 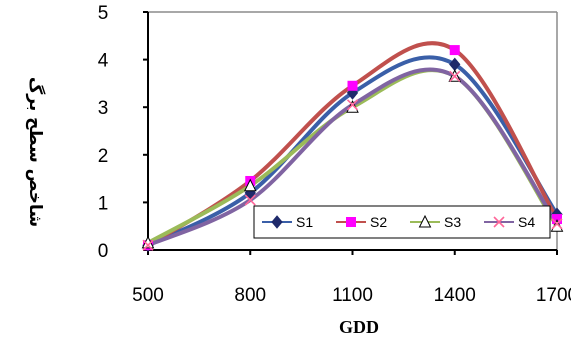 I want to click on y-tick-label: 0, so click(x=103, y=251).